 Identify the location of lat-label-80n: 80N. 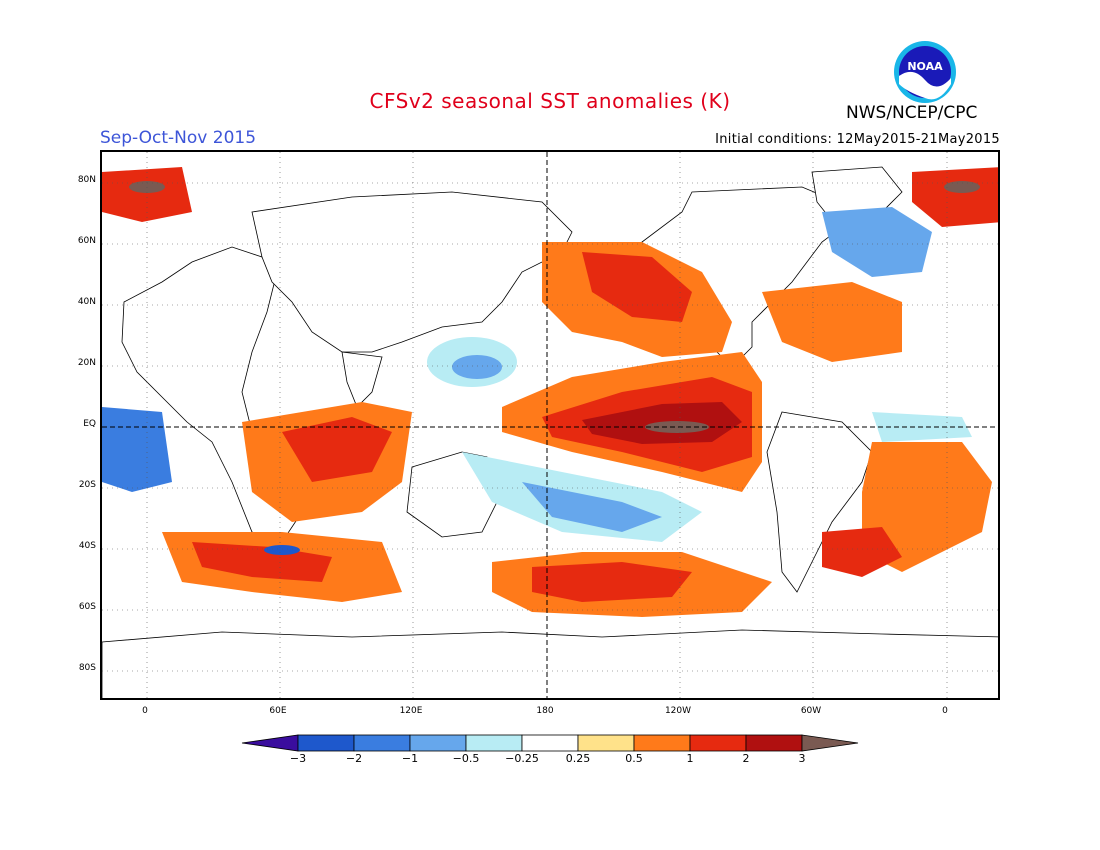
(86, 180).